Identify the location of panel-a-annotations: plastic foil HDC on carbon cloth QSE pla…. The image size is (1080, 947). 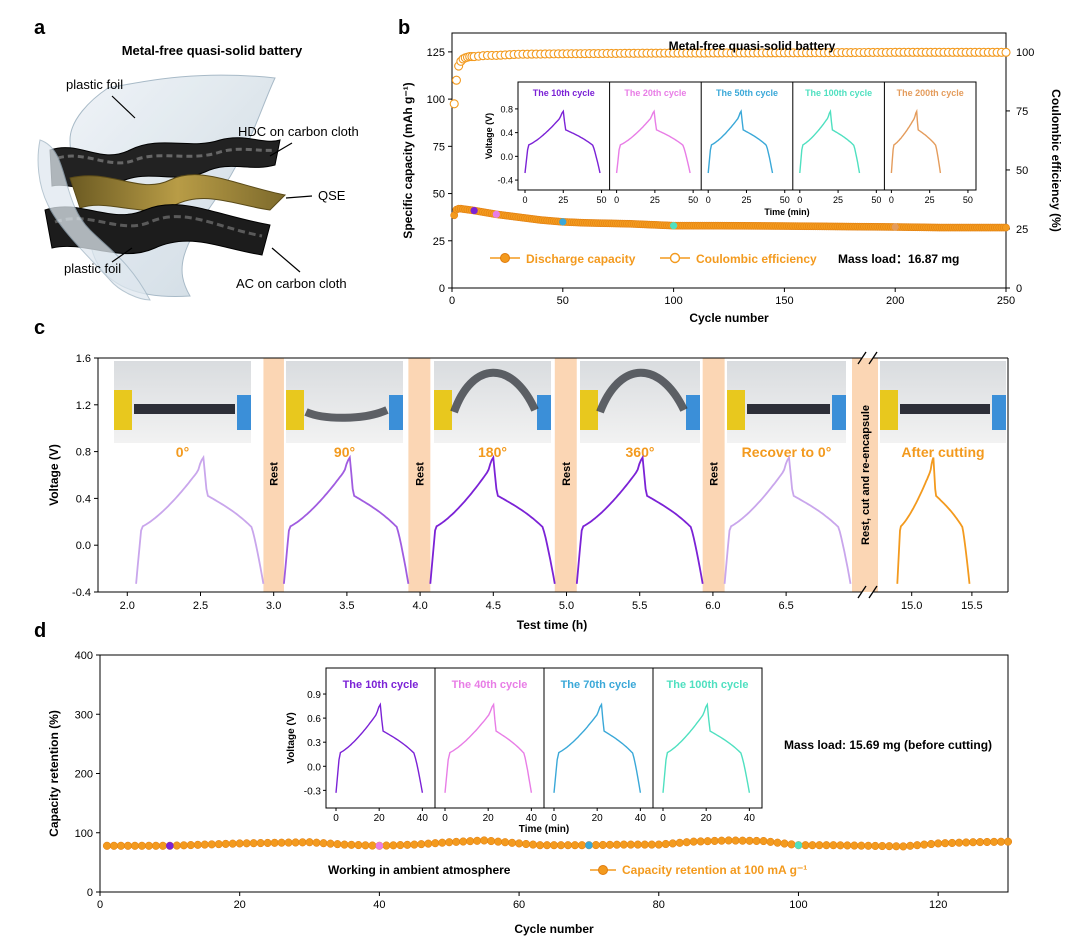
(211, 184).